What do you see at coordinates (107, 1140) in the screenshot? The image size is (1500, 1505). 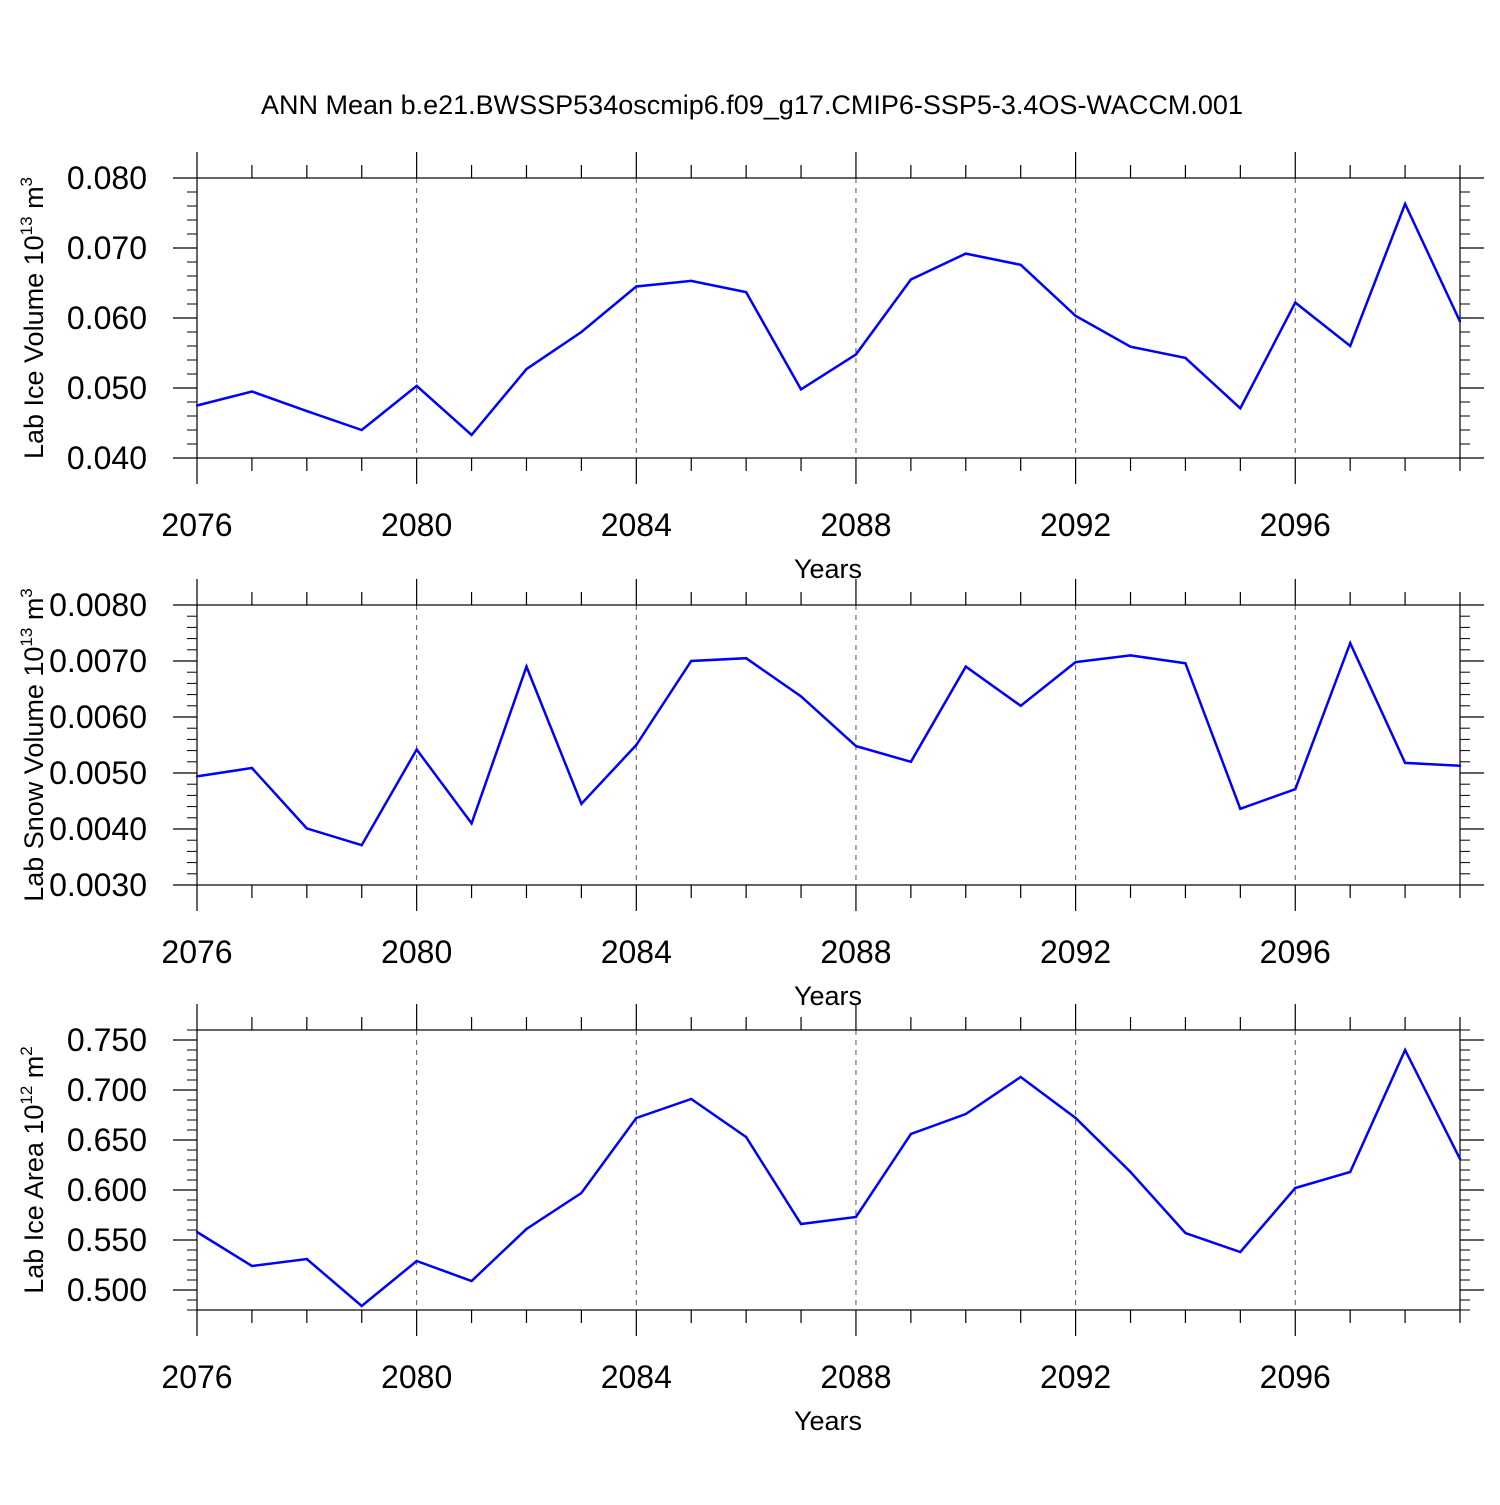 I see `y-tick-label: 0.650` at bounding box center [107, 1140].